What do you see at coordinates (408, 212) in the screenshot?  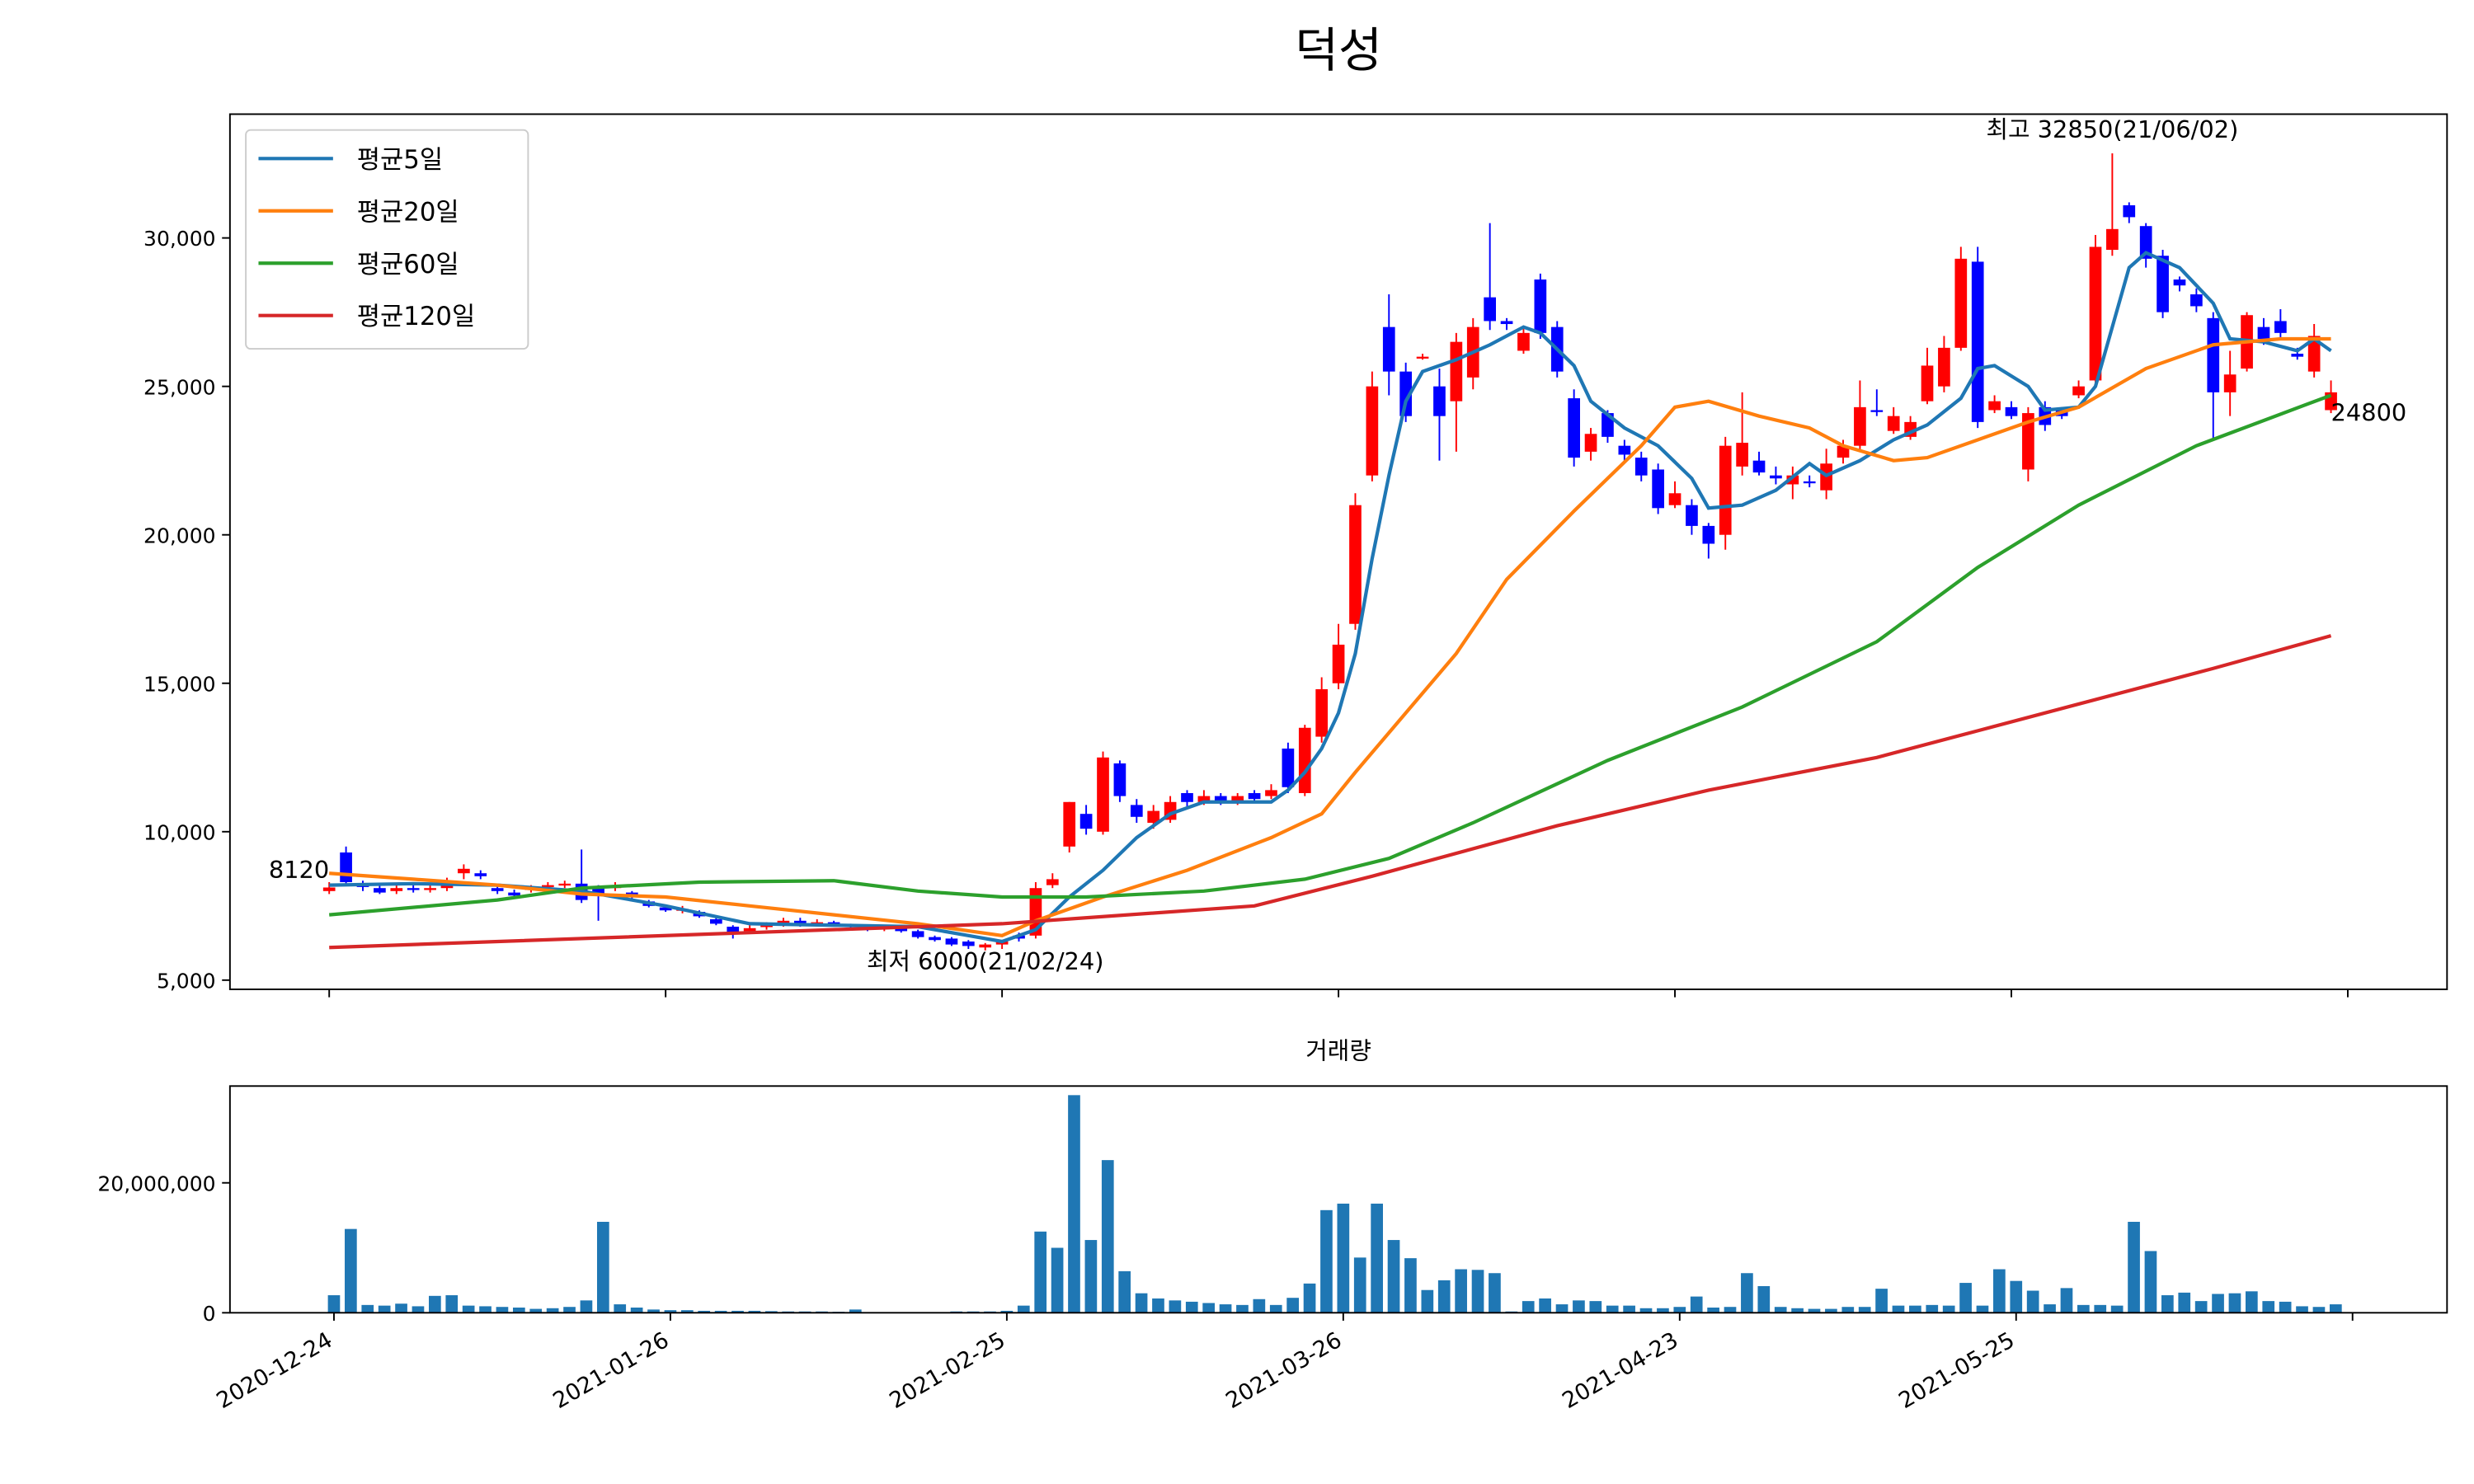 I see `legend-label: 평균20일` at bounding box center [408, 212].